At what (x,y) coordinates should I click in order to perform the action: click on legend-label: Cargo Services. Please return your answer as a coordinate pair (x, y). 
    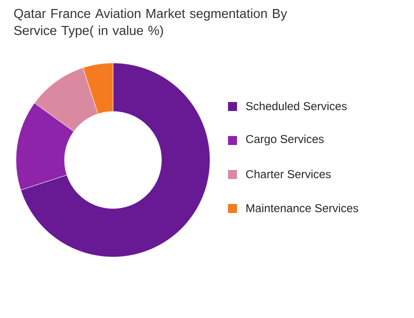
    Looking at the image, I should click on (285, 140).